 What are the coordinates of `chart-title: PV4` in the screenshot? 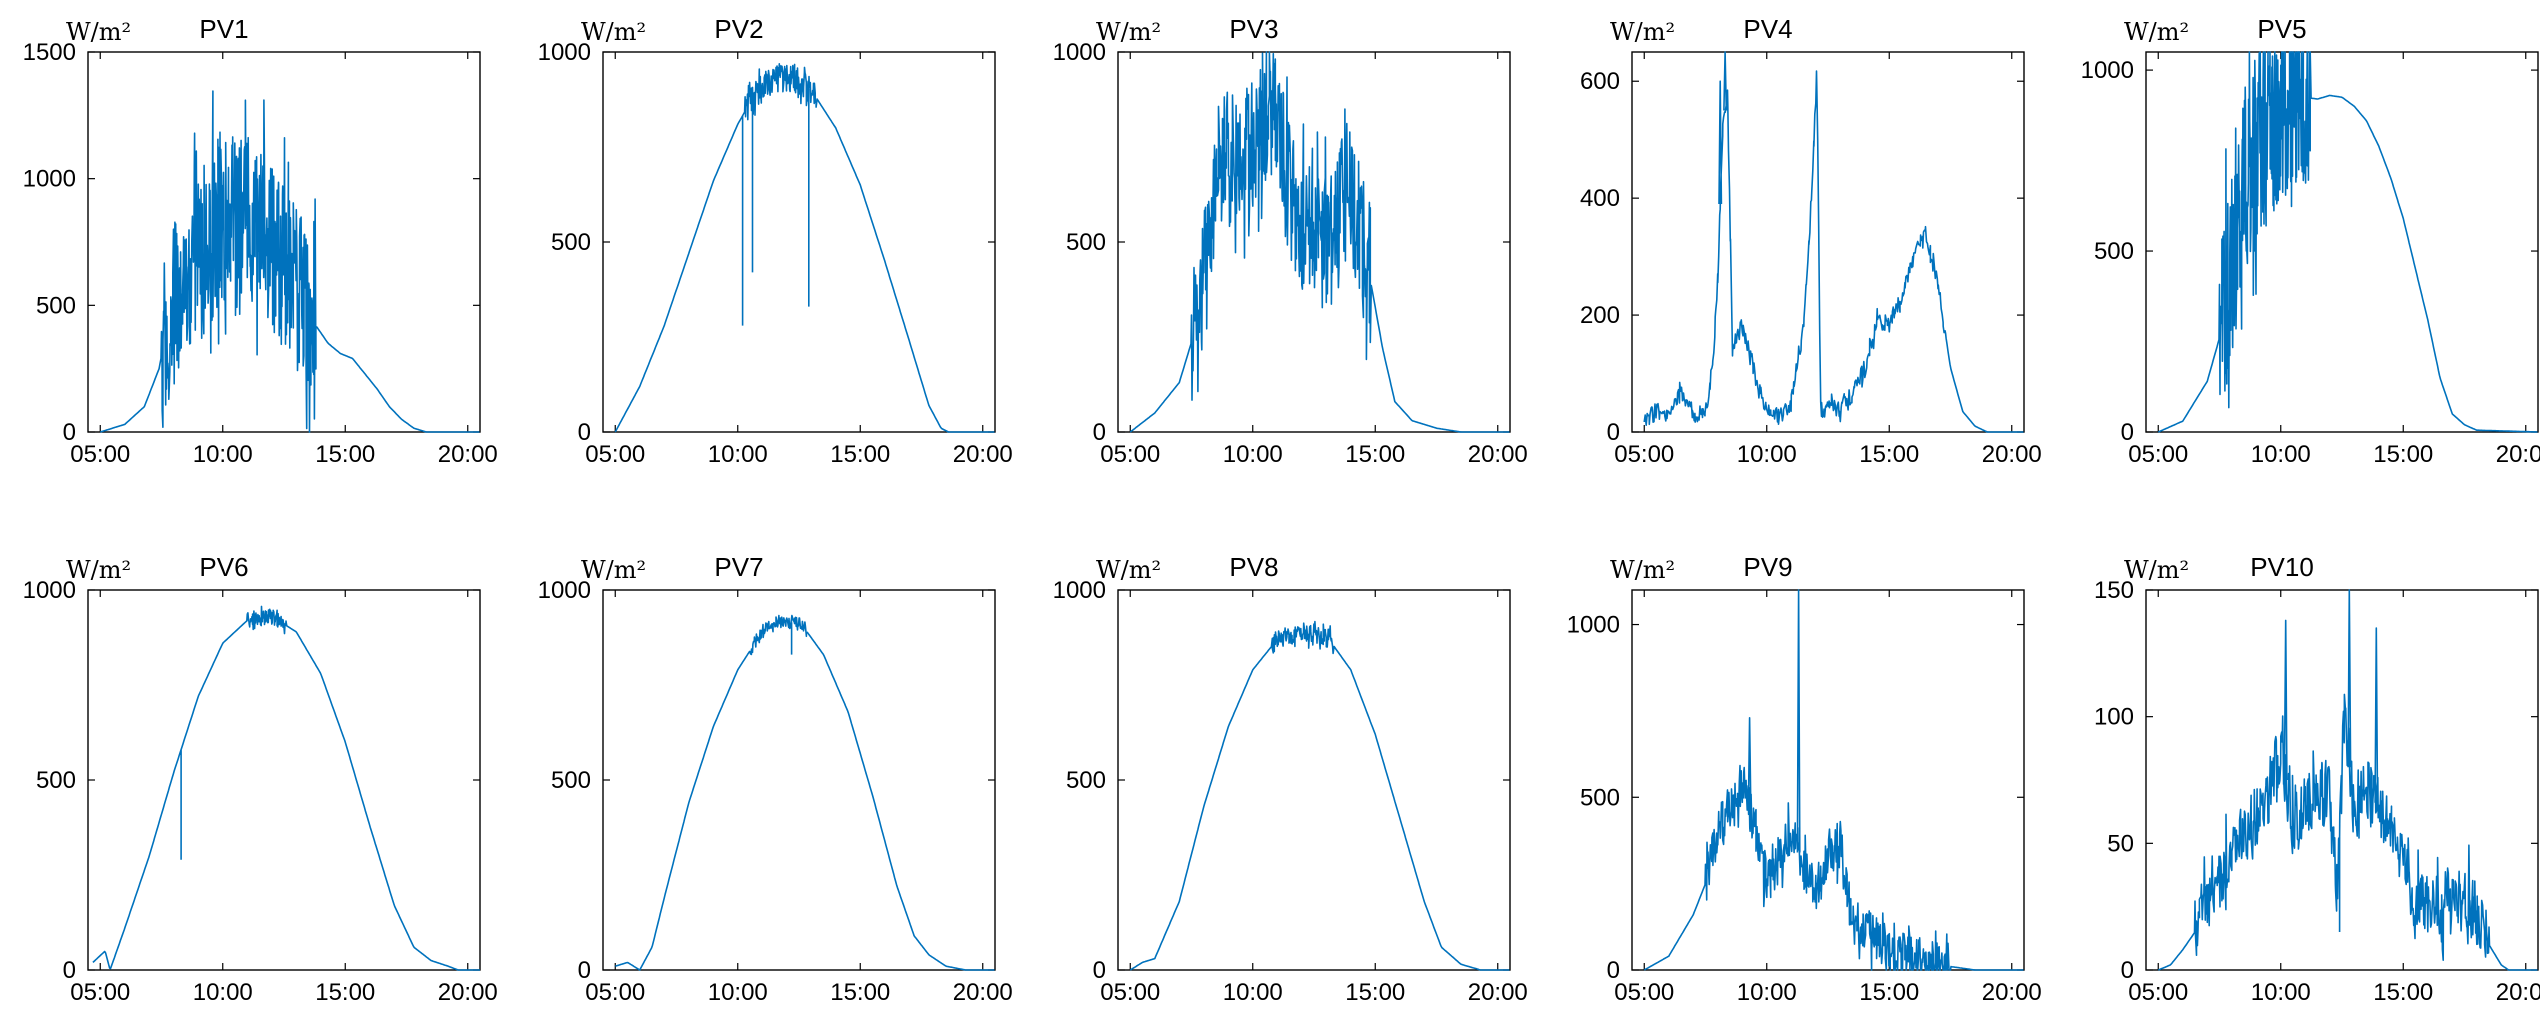 It's located at (1767, 29).